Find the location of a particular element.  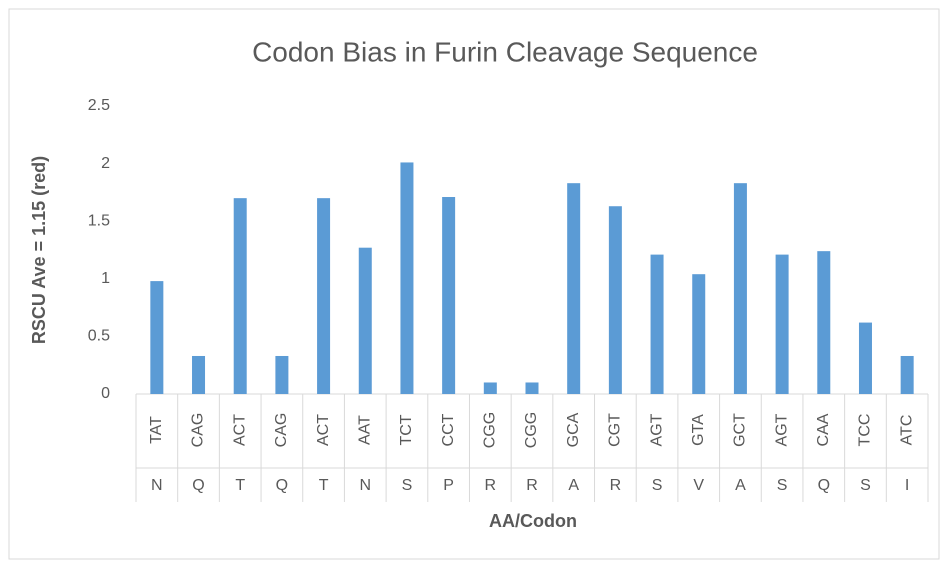

y-axis-title: RSCU Ave = 1.15 (red) is located at coordinates (39, 250).